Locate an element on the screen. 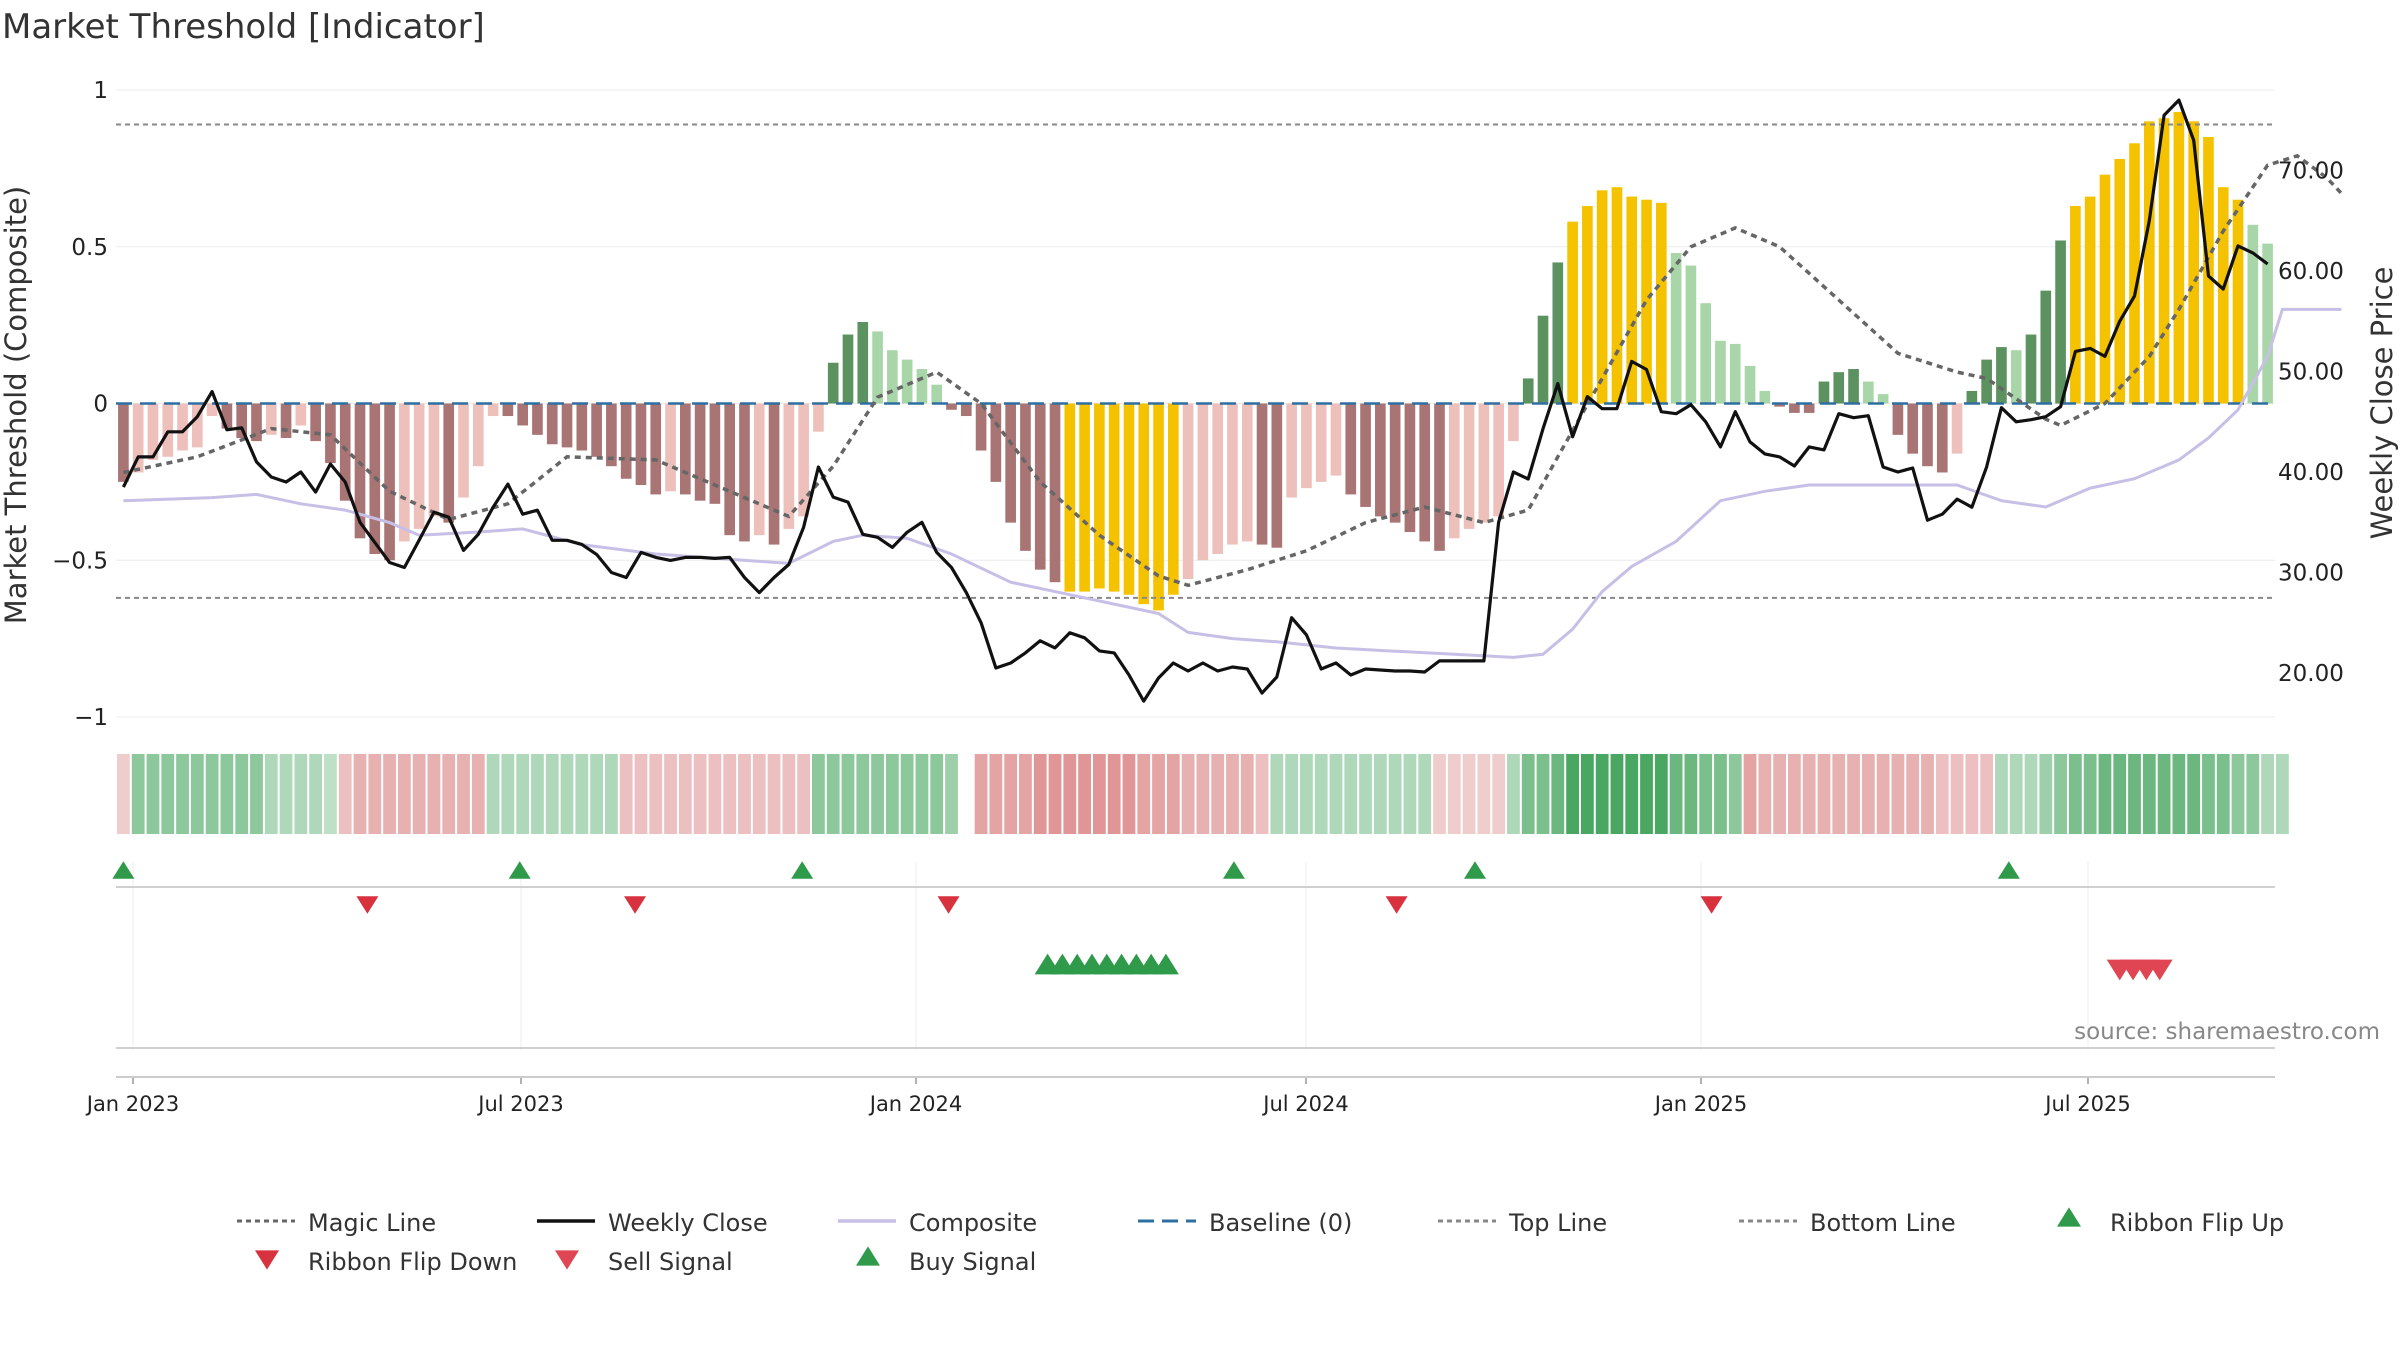 The height and width of the screenshot is (1350, 2400). y2-tick-label: 60.00 is located at coordinates (2311, 272).